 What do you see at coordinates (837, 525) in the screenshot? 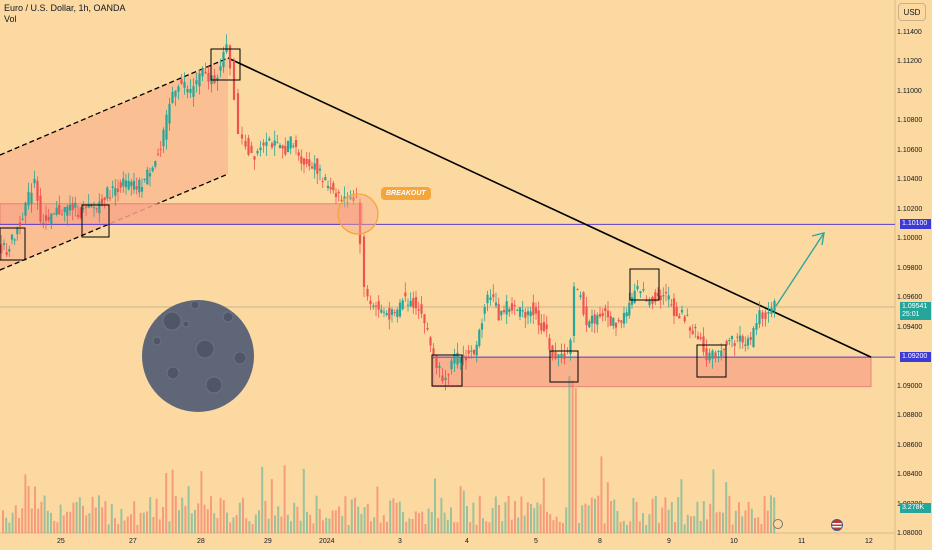
I see `us-flag-icon` at bounding box center [837, 525].